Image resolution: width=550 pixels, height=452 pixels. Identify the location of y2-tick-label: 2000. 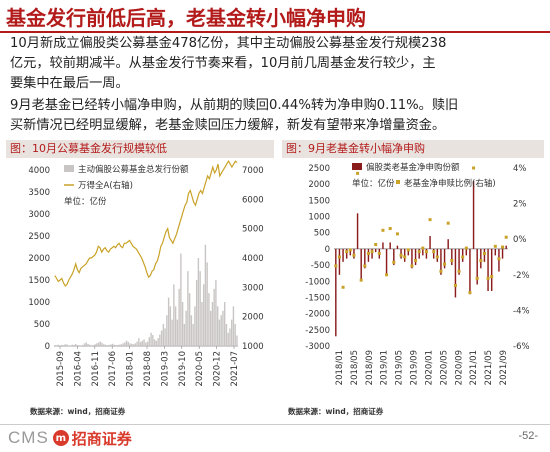
(253, 318).